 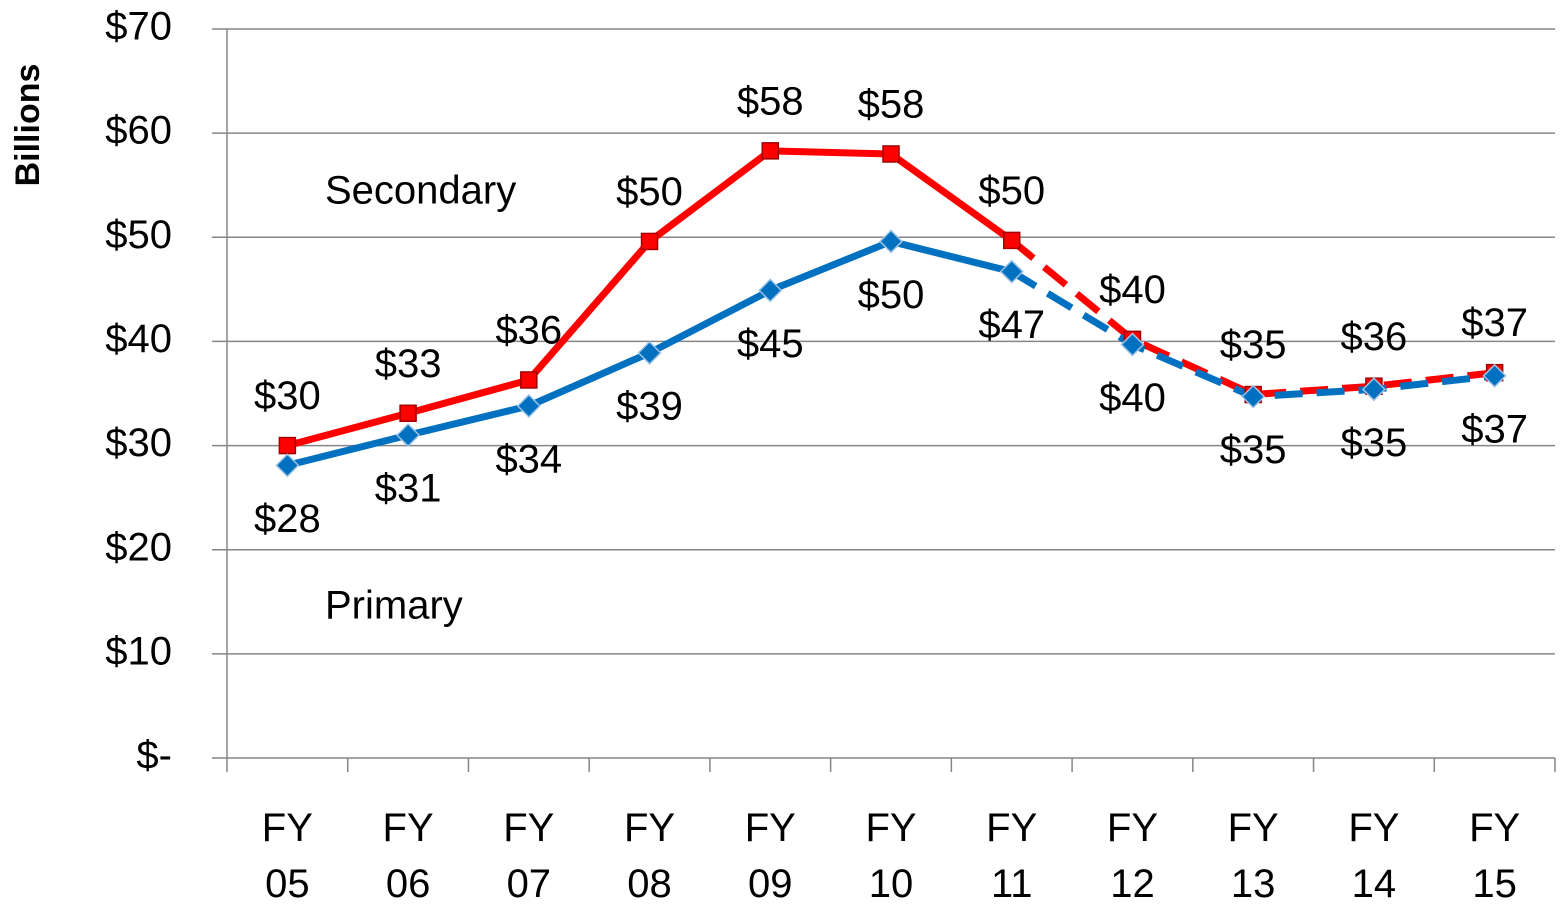 What do you see at coordinates (394, 606) in the screenshot?
I see `annotation: Primary` at bounding box center [394, 606].